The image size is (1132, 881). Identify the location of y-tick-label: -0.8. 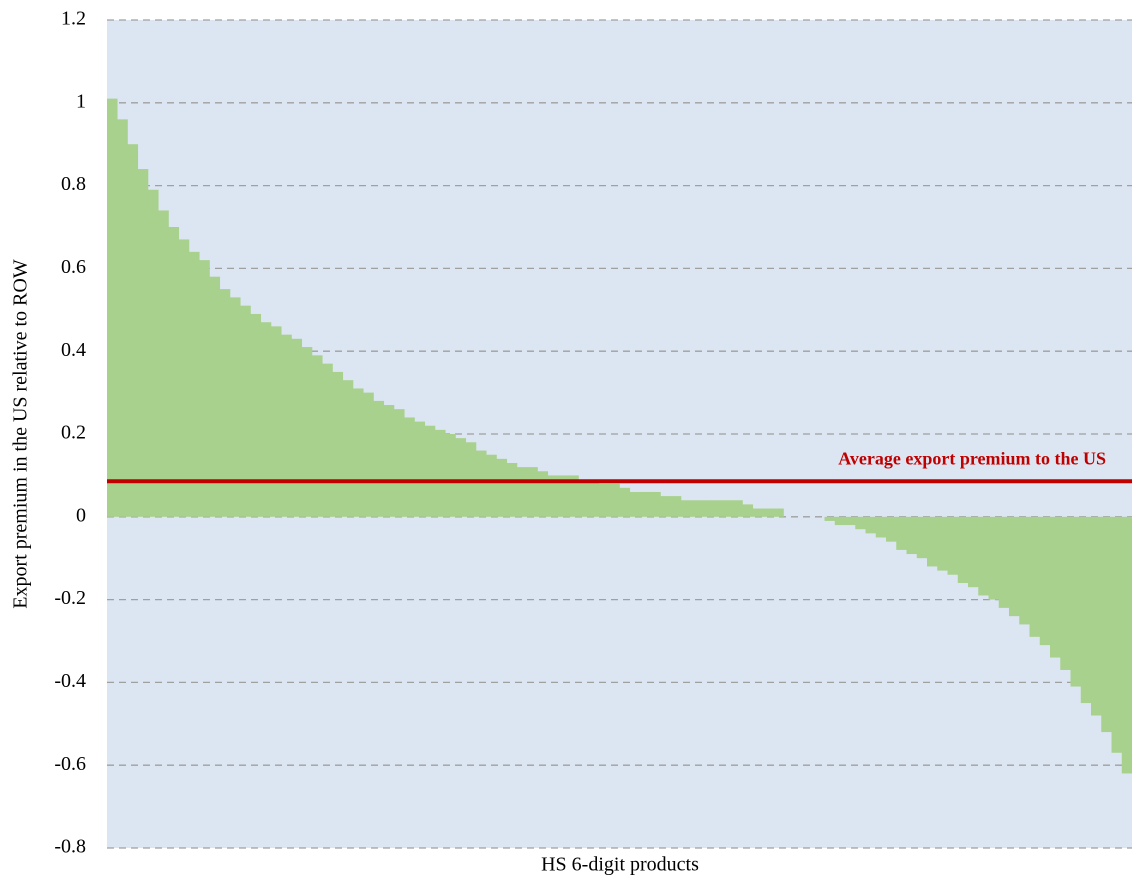
(70, 847).